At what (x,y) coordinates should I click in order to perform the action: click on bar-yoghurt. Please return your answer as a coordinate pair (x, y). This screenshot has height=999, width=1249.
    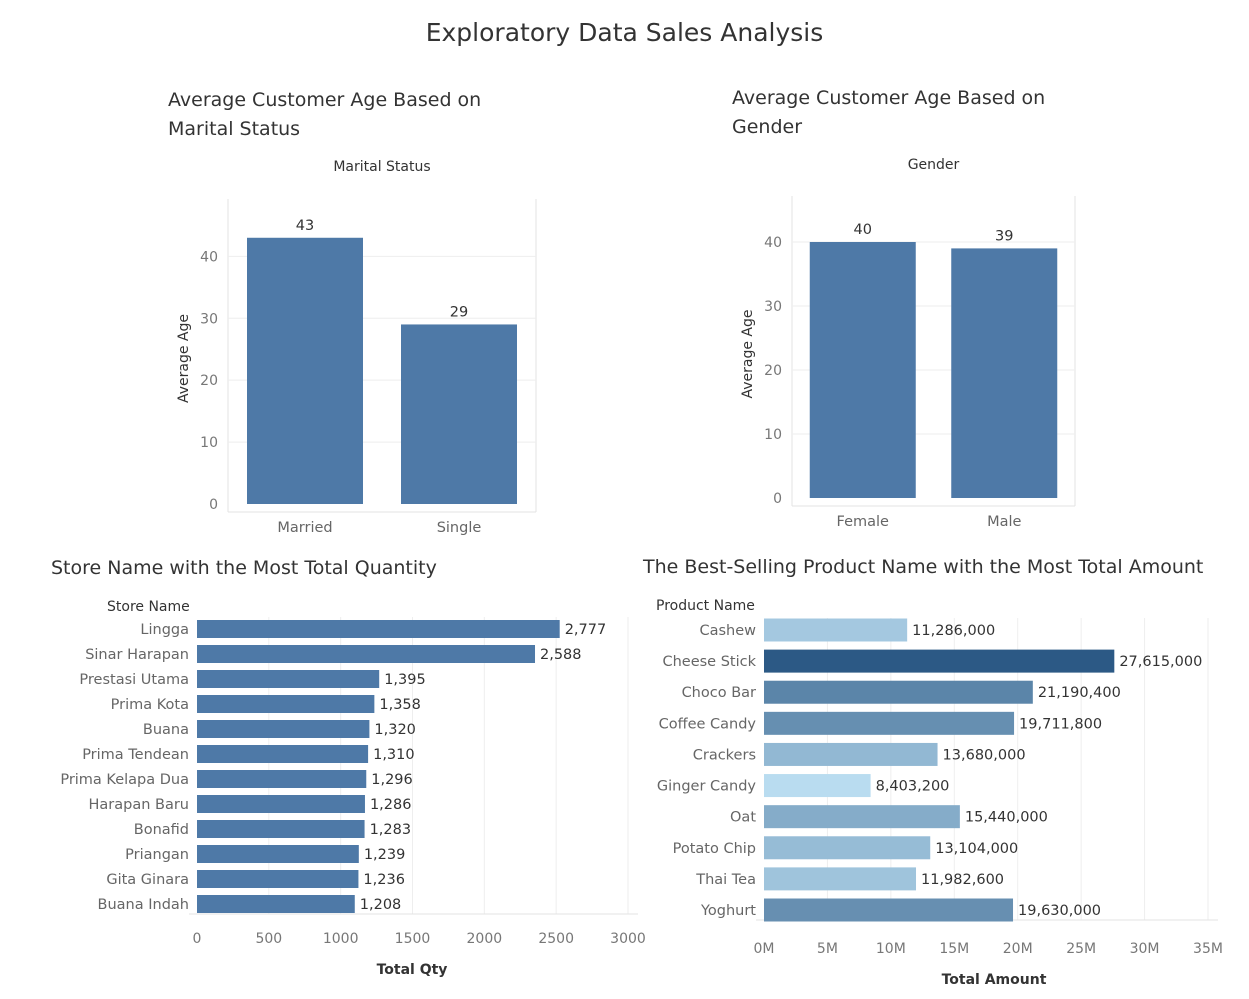
    Looking at the image, I should click on (889, 910).